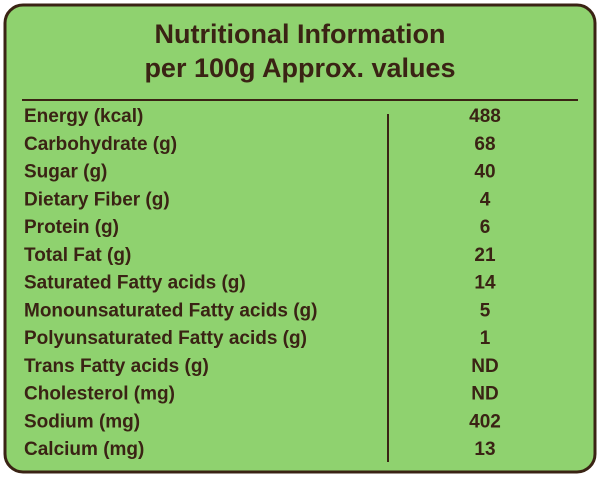 Image resolution: width=600 pixels, height=477 pixels. Describe the element at coordinates (170, 310) in the screenshot. I see `nutrient-label: Monounsaturated Fatty acids (g)` at that location.